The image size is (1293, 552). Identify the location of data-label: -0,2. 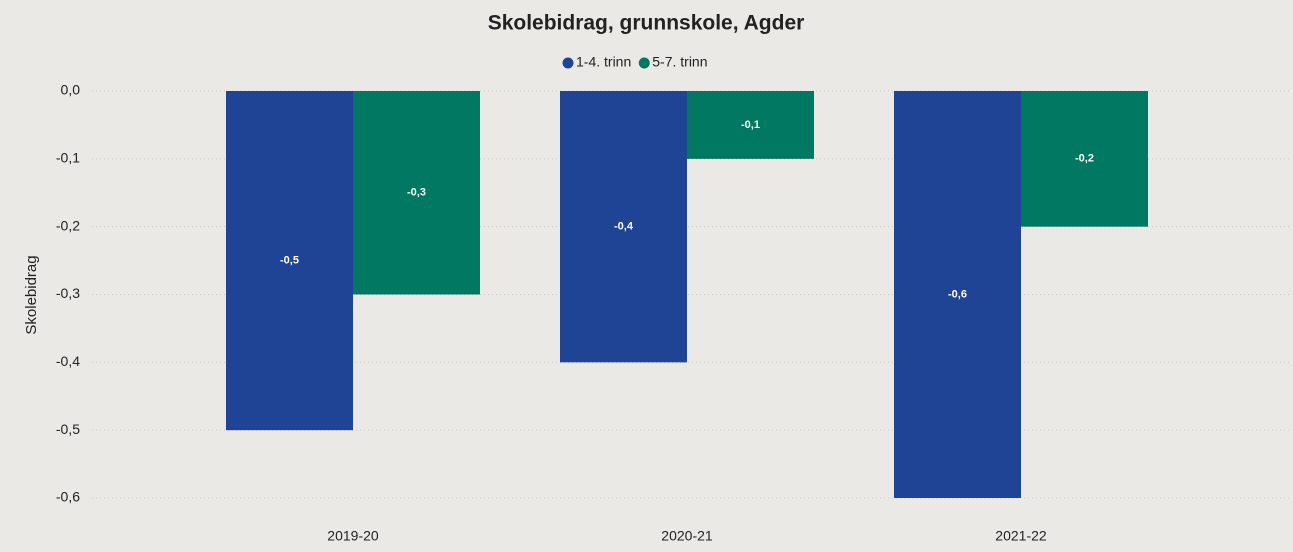
(1084, 159).